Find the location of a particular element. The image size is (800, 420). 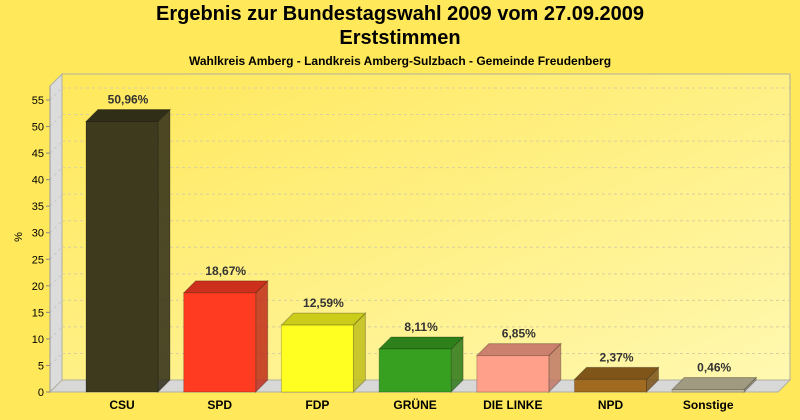

bar-npd is located at coordinates (610, 385).